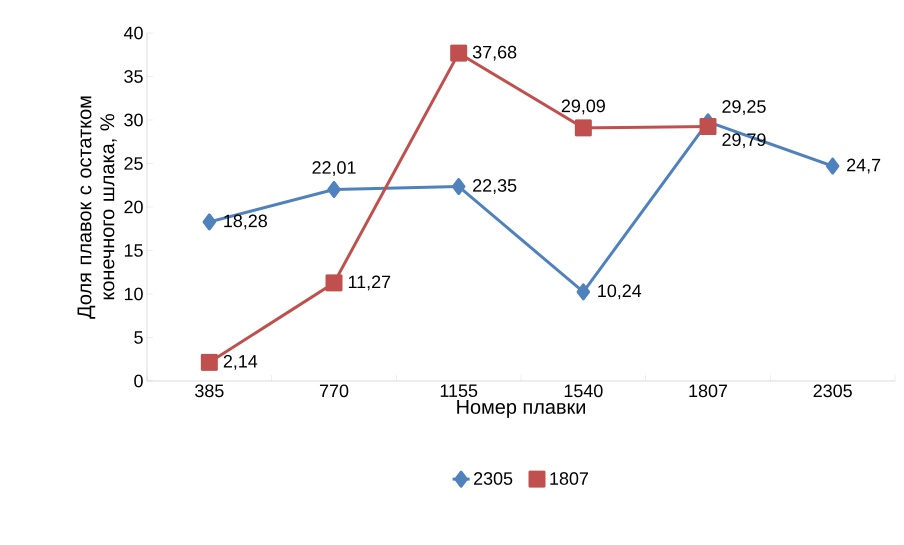 Image resolution: width=904 pixels, height=545 pixels. Describe the element at coordinates (138, 337) in the screenshot. I see `y-tick-label: 5` at that location.